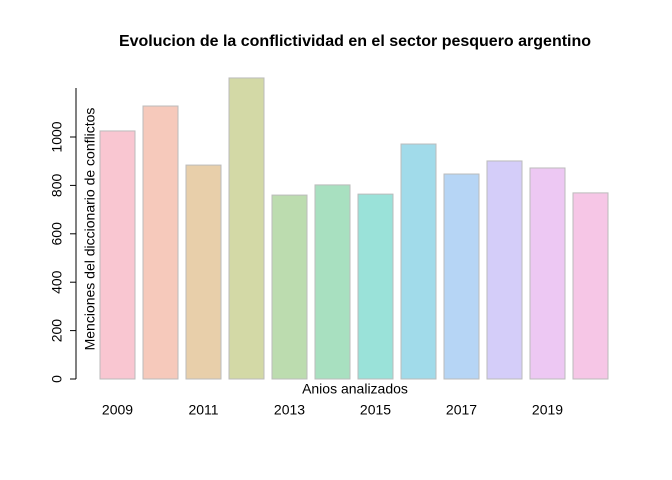  Describe the element at coordinates (355, 389) in the screenshot. I see `x-axis-label: Anios analizados` at that location.